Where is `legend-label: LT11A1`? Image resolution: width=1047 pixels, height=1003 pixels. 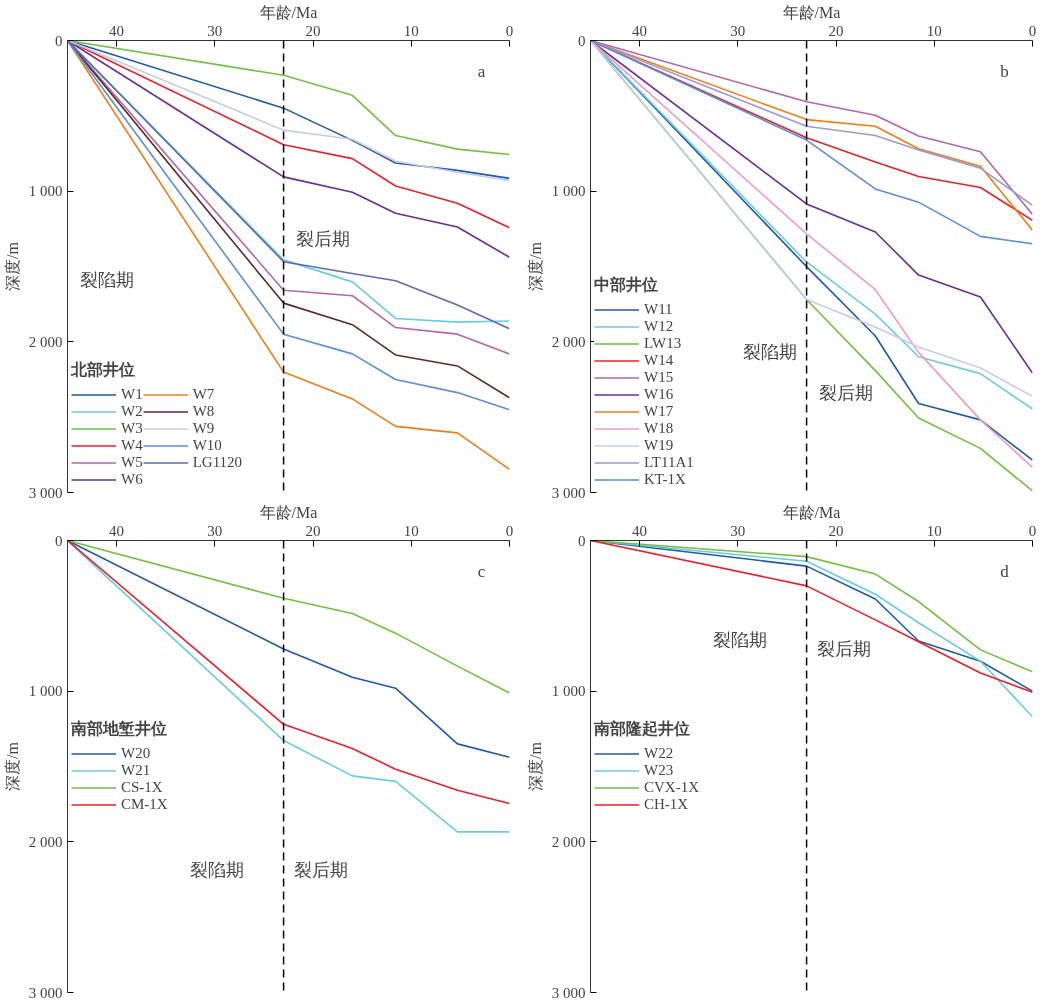 legend-label: LT11A1 is located at coordinates (669, 462).